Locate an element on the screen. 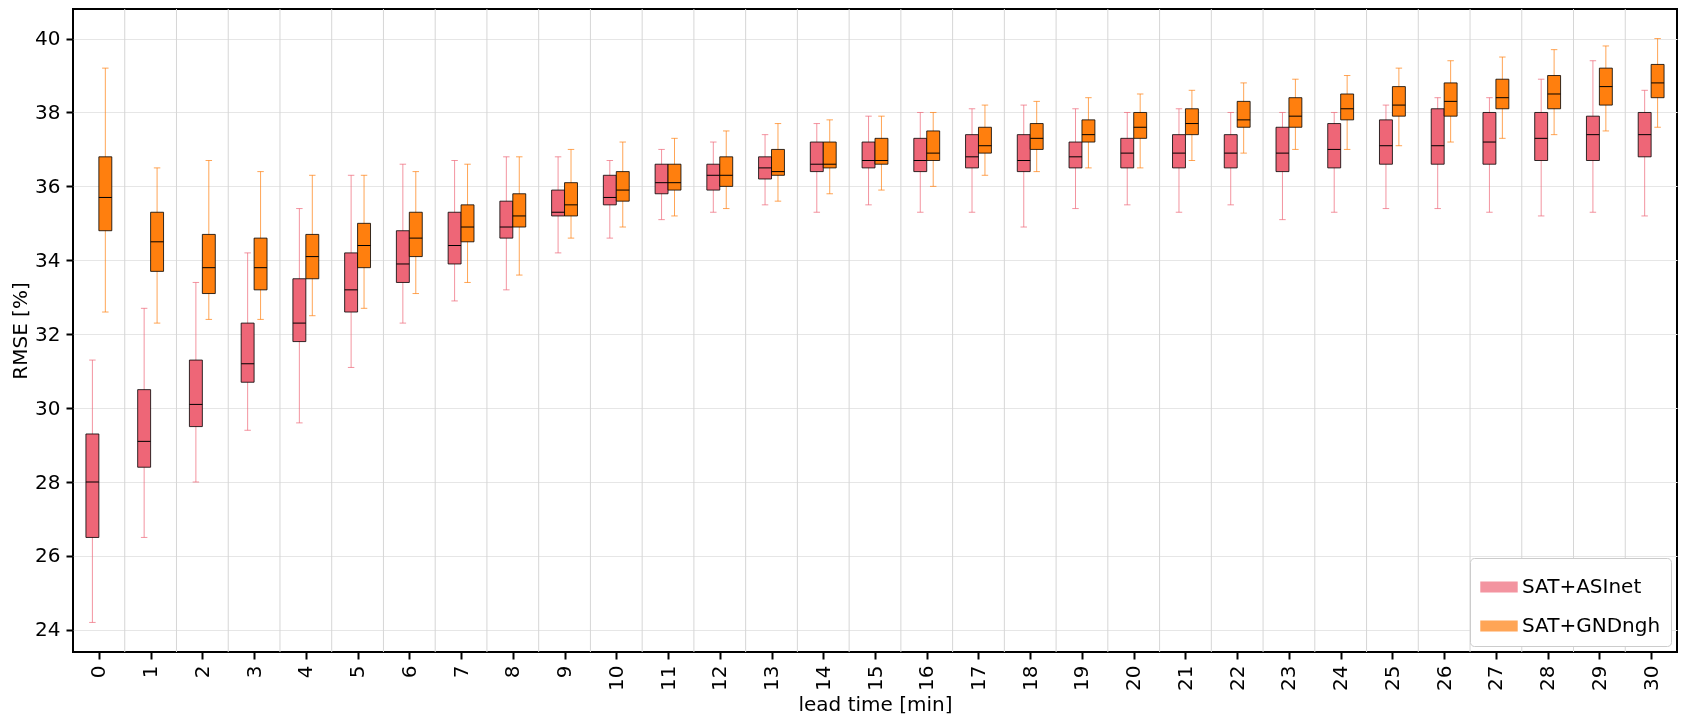 Image resolution: width=1681 pixels, height=719 pixels. y-tick-label: 30 is located at coordinates (48, 407).